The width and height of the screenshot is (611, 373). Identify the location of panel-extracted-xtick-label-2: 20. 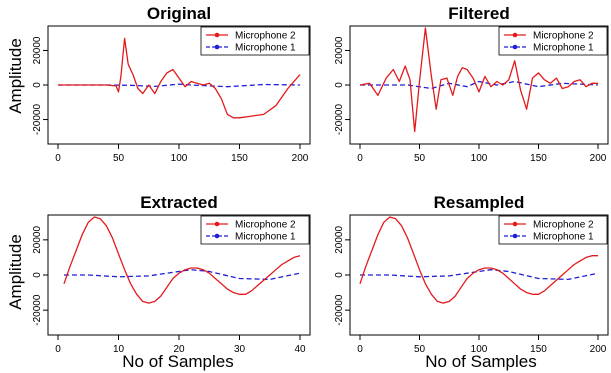
(179, 349).